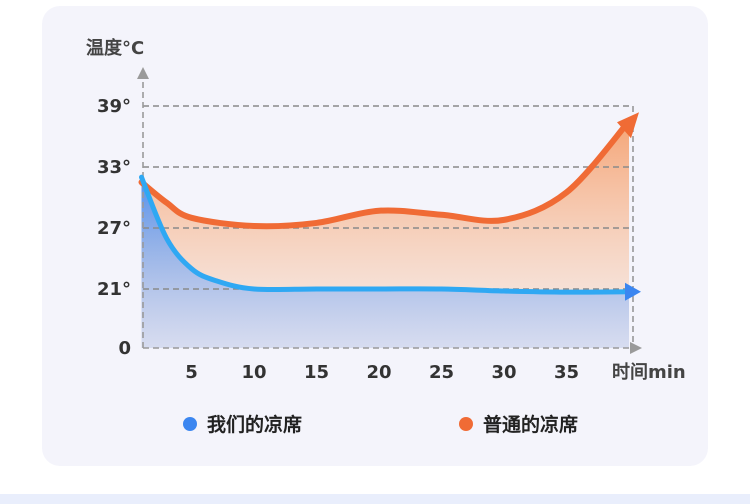  Describe the element at coordinates (143, 73) in the screenshot. I see `y-axis-arrow` at that location.